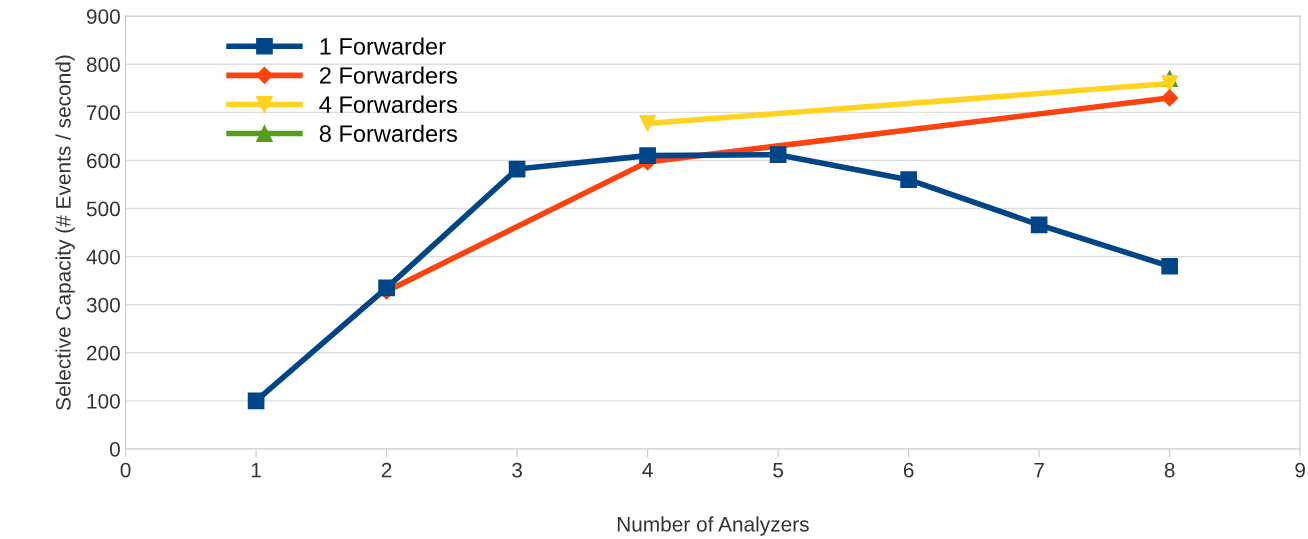 The height and width of the screenshot is (539, 1308). What do you see at coordinates (386, 470) in the screenshot?
I see `x-tick-label: 2` at bounding box center [386, 470].